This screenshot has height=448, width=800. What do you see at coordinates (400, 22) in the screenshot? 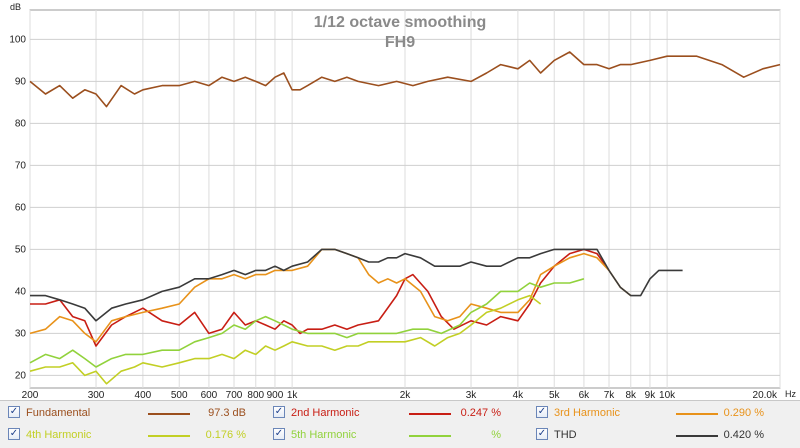
I see `chart-title: 1/12 octave smoothing` at bounding box center [400, 22].